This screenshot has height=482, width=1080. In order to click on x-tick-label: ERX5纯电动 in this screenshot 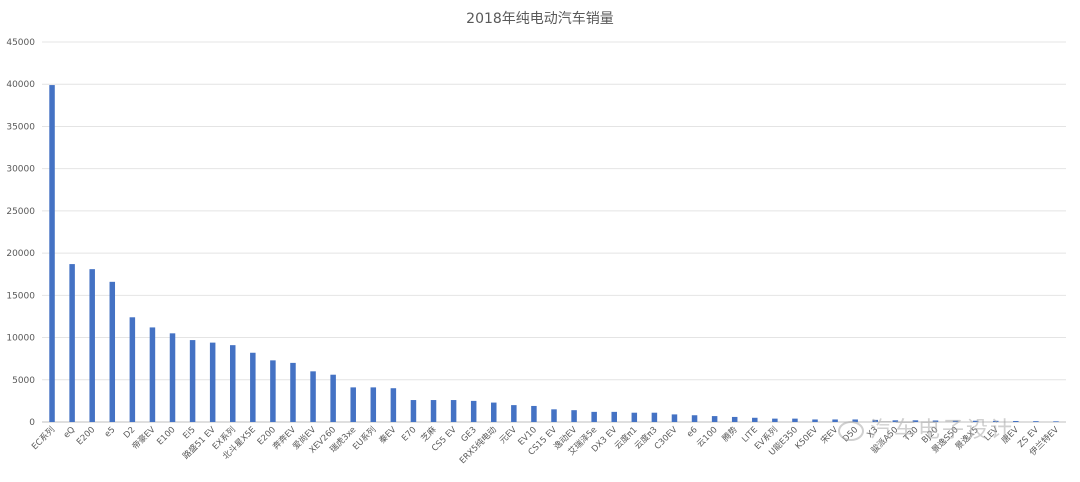, I will do `click(478, 445)`.